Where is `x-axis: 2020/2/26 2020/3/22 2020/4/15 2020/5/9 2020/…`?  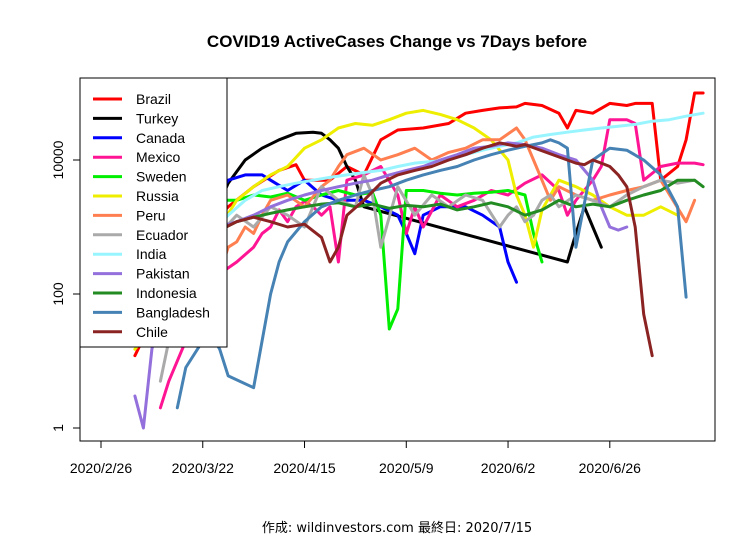 x-axis: 2020/2/26 2020/3/22 2020/4/15 2020/5/9 2020/… is located at coordinates (355, 458).